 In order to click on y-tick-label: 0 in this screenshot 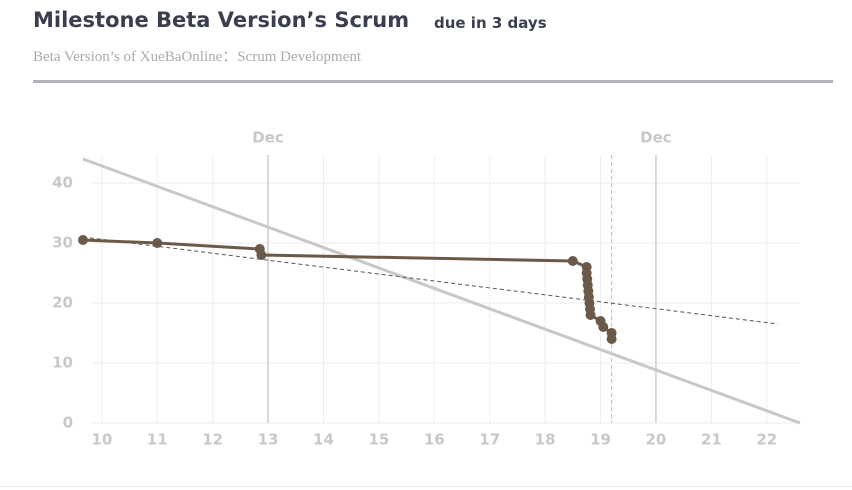, I will do `click(68, 423)`.